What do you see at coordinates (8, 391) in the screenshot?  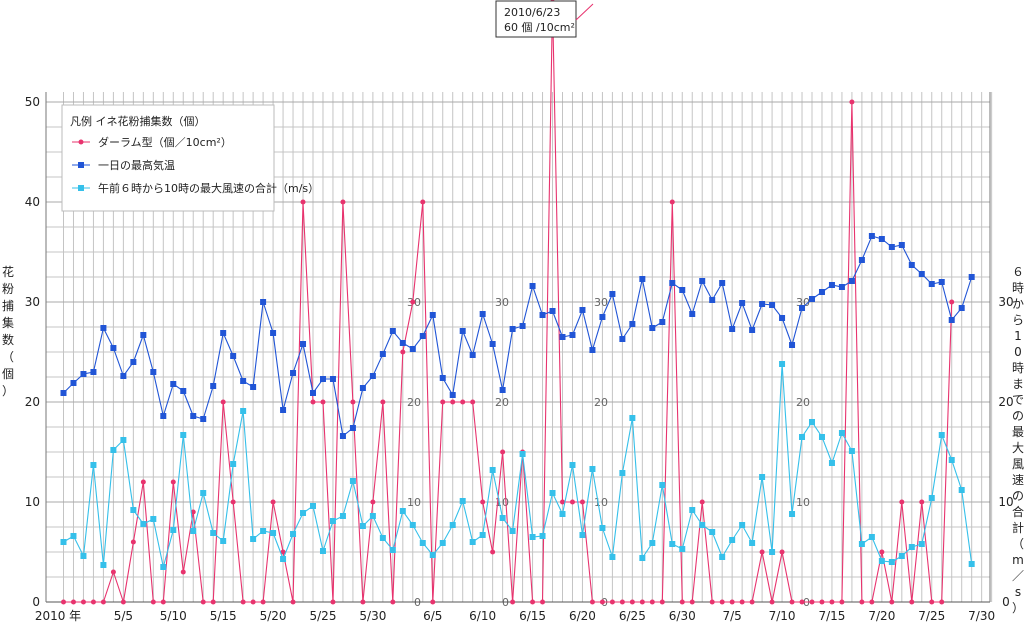 I see `y-axis-title-char: ）` at bounding box center [8, 391].